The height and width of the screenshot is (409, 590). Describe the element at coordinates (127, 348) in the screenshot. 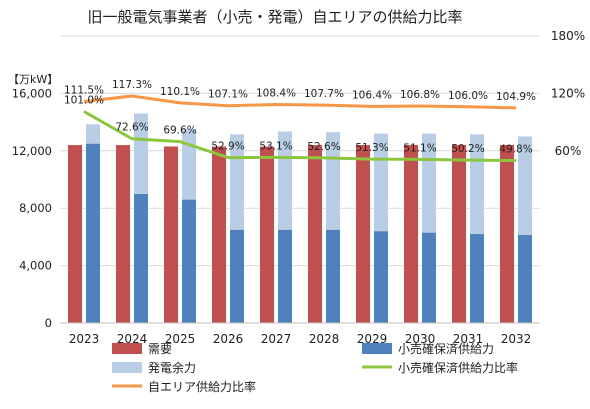

I see `legend-demand-swatch` at that location.